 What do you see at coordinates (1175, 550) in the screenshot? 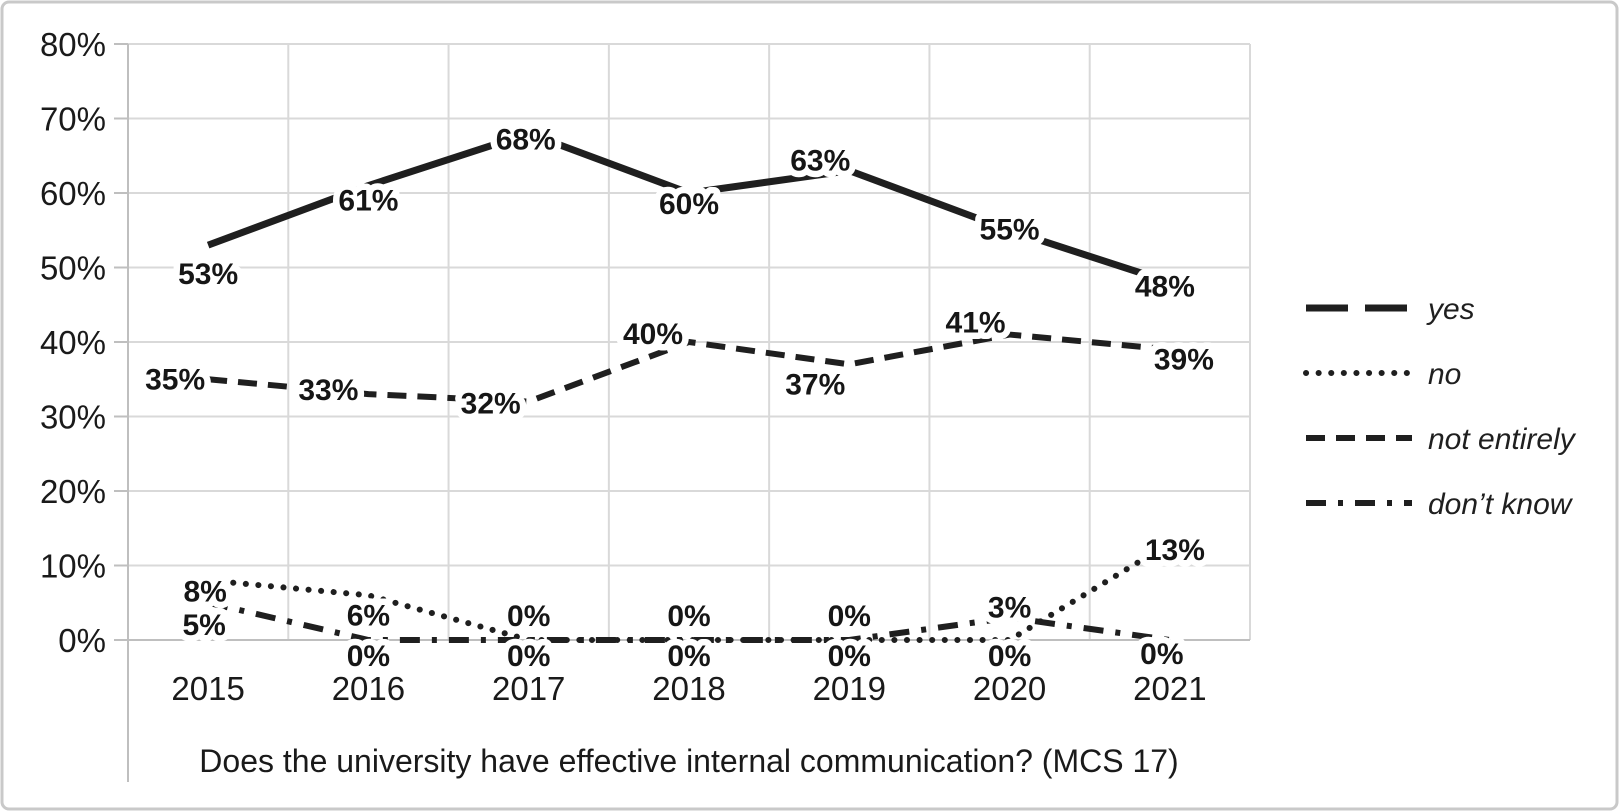
I see `data-label: 13%` at bounding box center [1175, 550].